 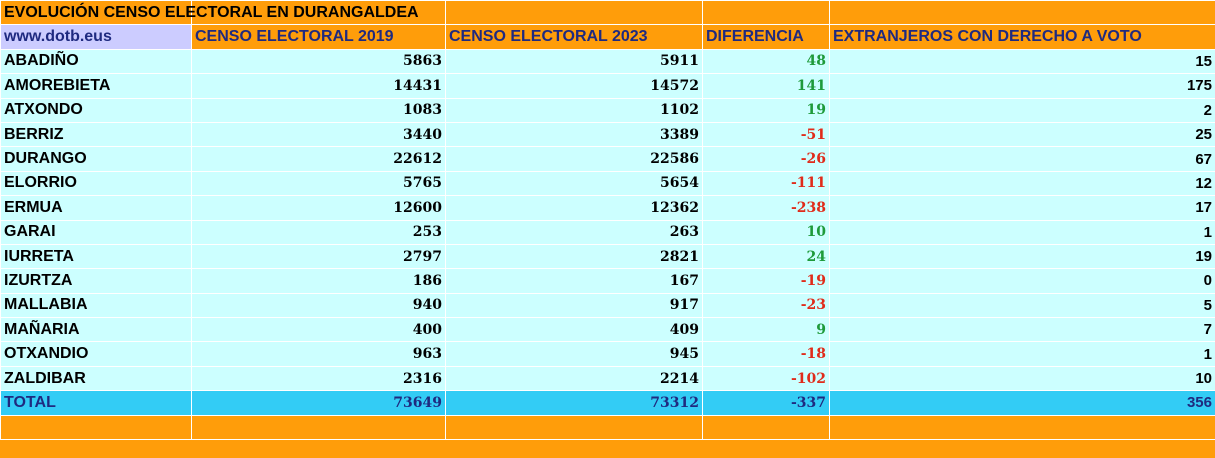 I want to click on municipality: AMOREBIETA, so click(x=96, y=86).